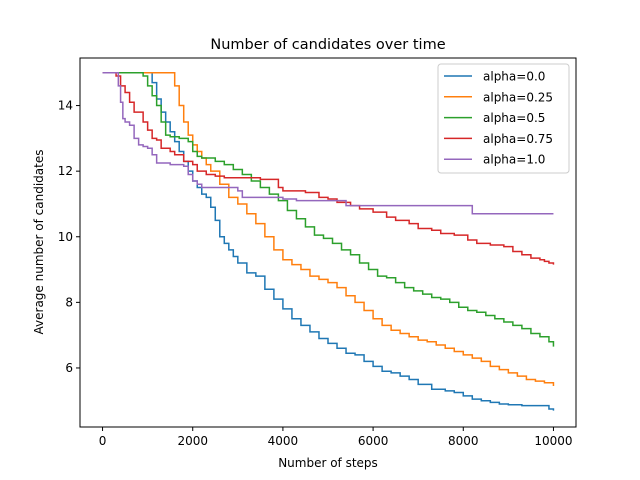 This screenshot has height=480, width=640. Describe the element at coordinates (283, 441) in the screenshot. I see `x-tick-label: 4000` at that location.